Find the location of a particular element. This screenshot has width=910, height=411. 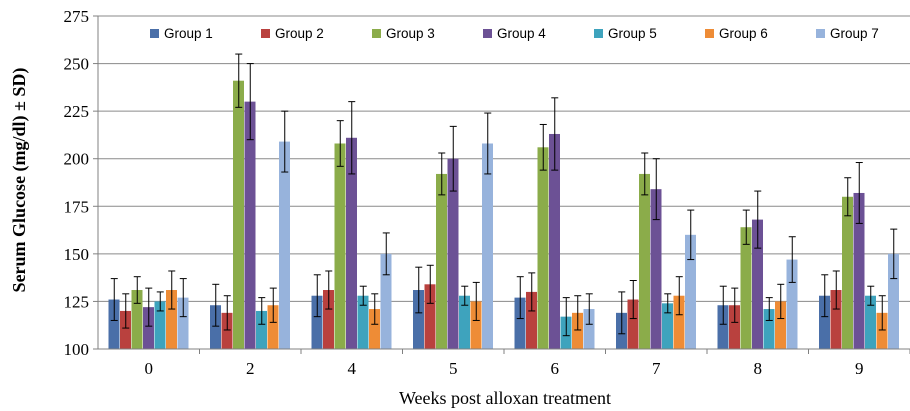

x-tick-label: 2 is located at coordinates (250, 368).